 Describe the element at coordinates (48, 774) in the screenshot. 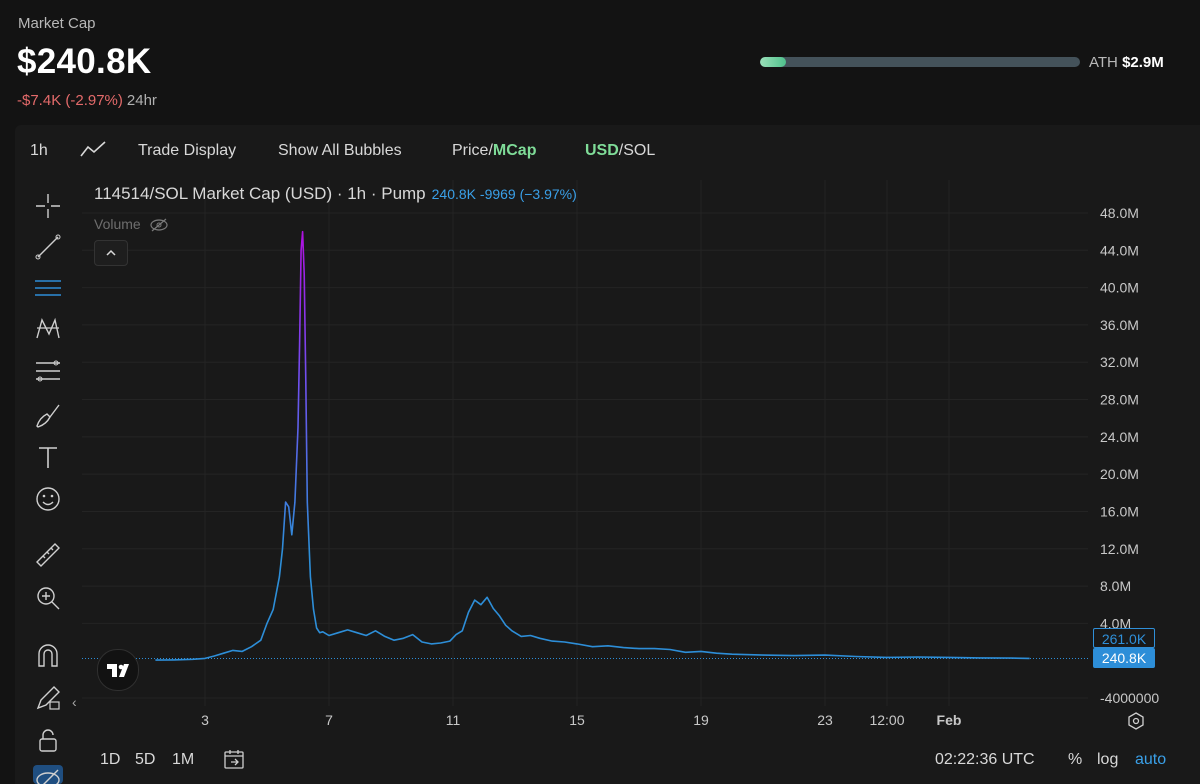

I see `hide-drawings-icon` at that location.